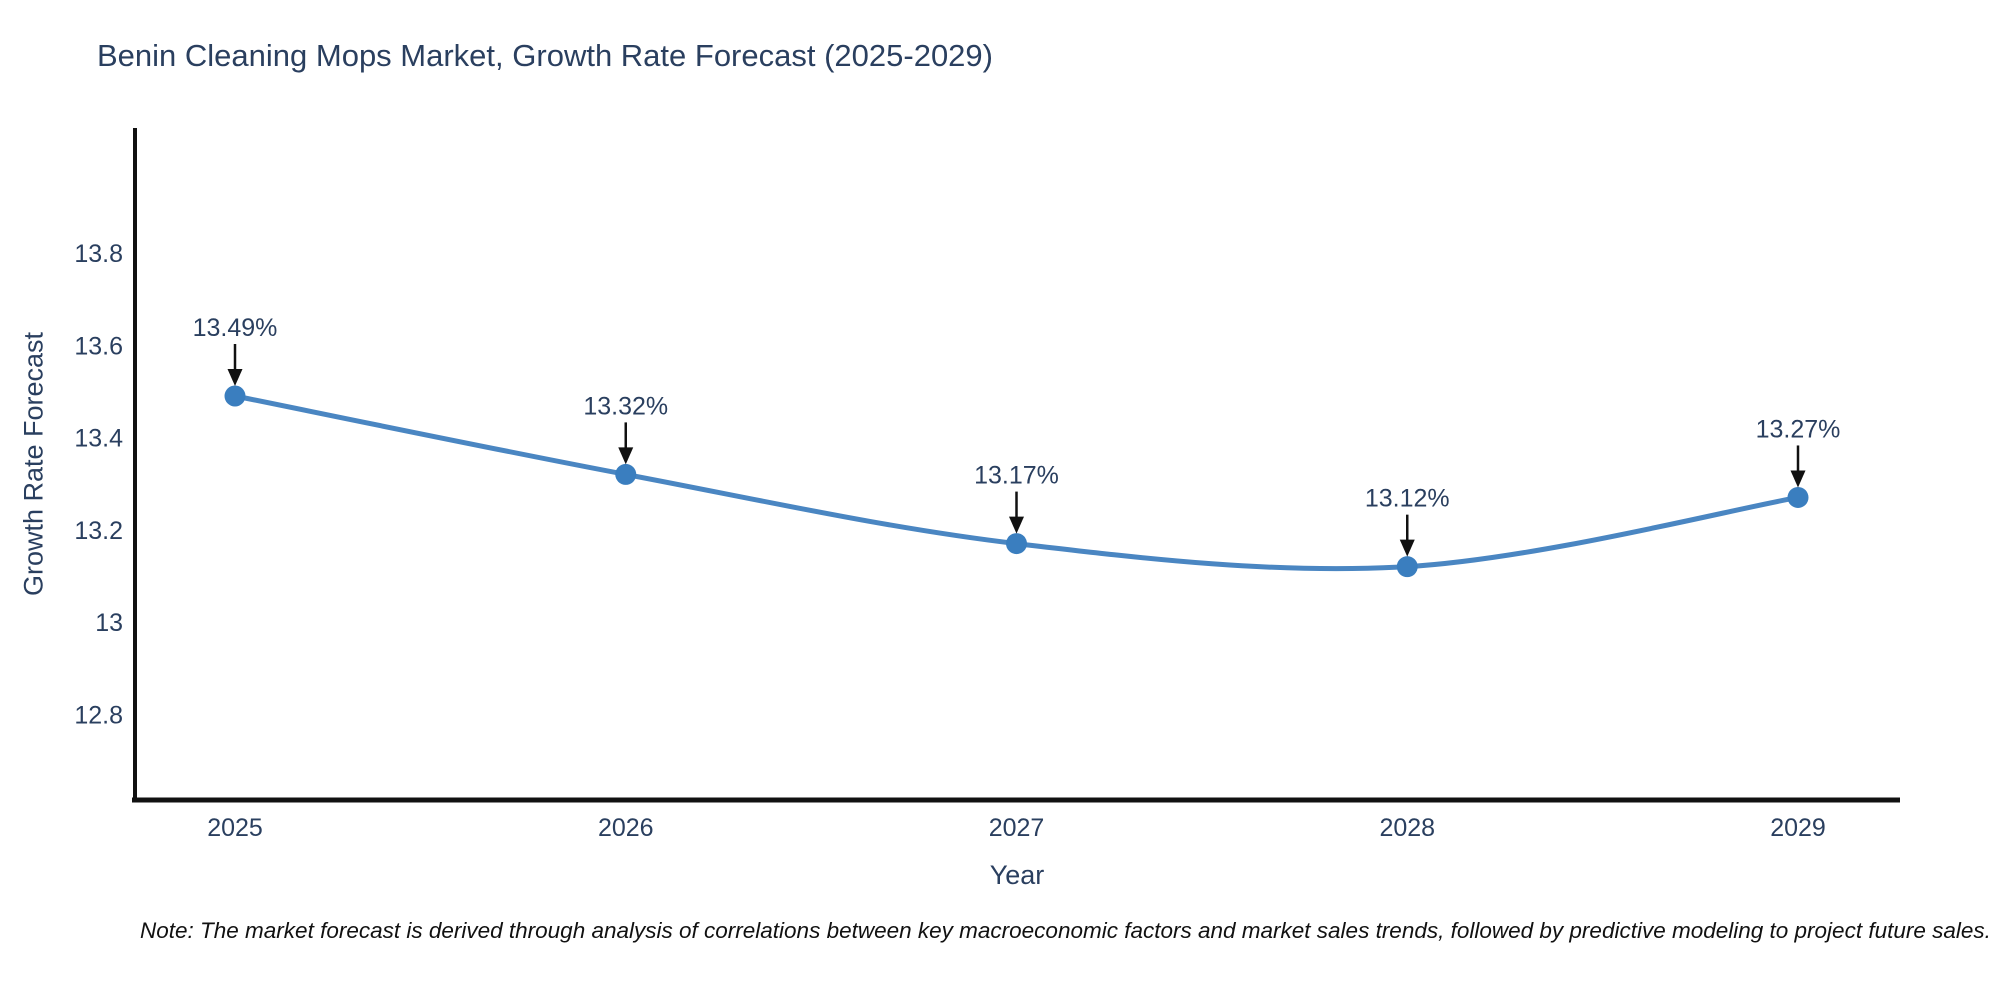 This screenshot has width=2000, height=1000. Describe the element at coordinates (98, 346) in the screenshot. I see `y-tick-label: 13.6` at that location.